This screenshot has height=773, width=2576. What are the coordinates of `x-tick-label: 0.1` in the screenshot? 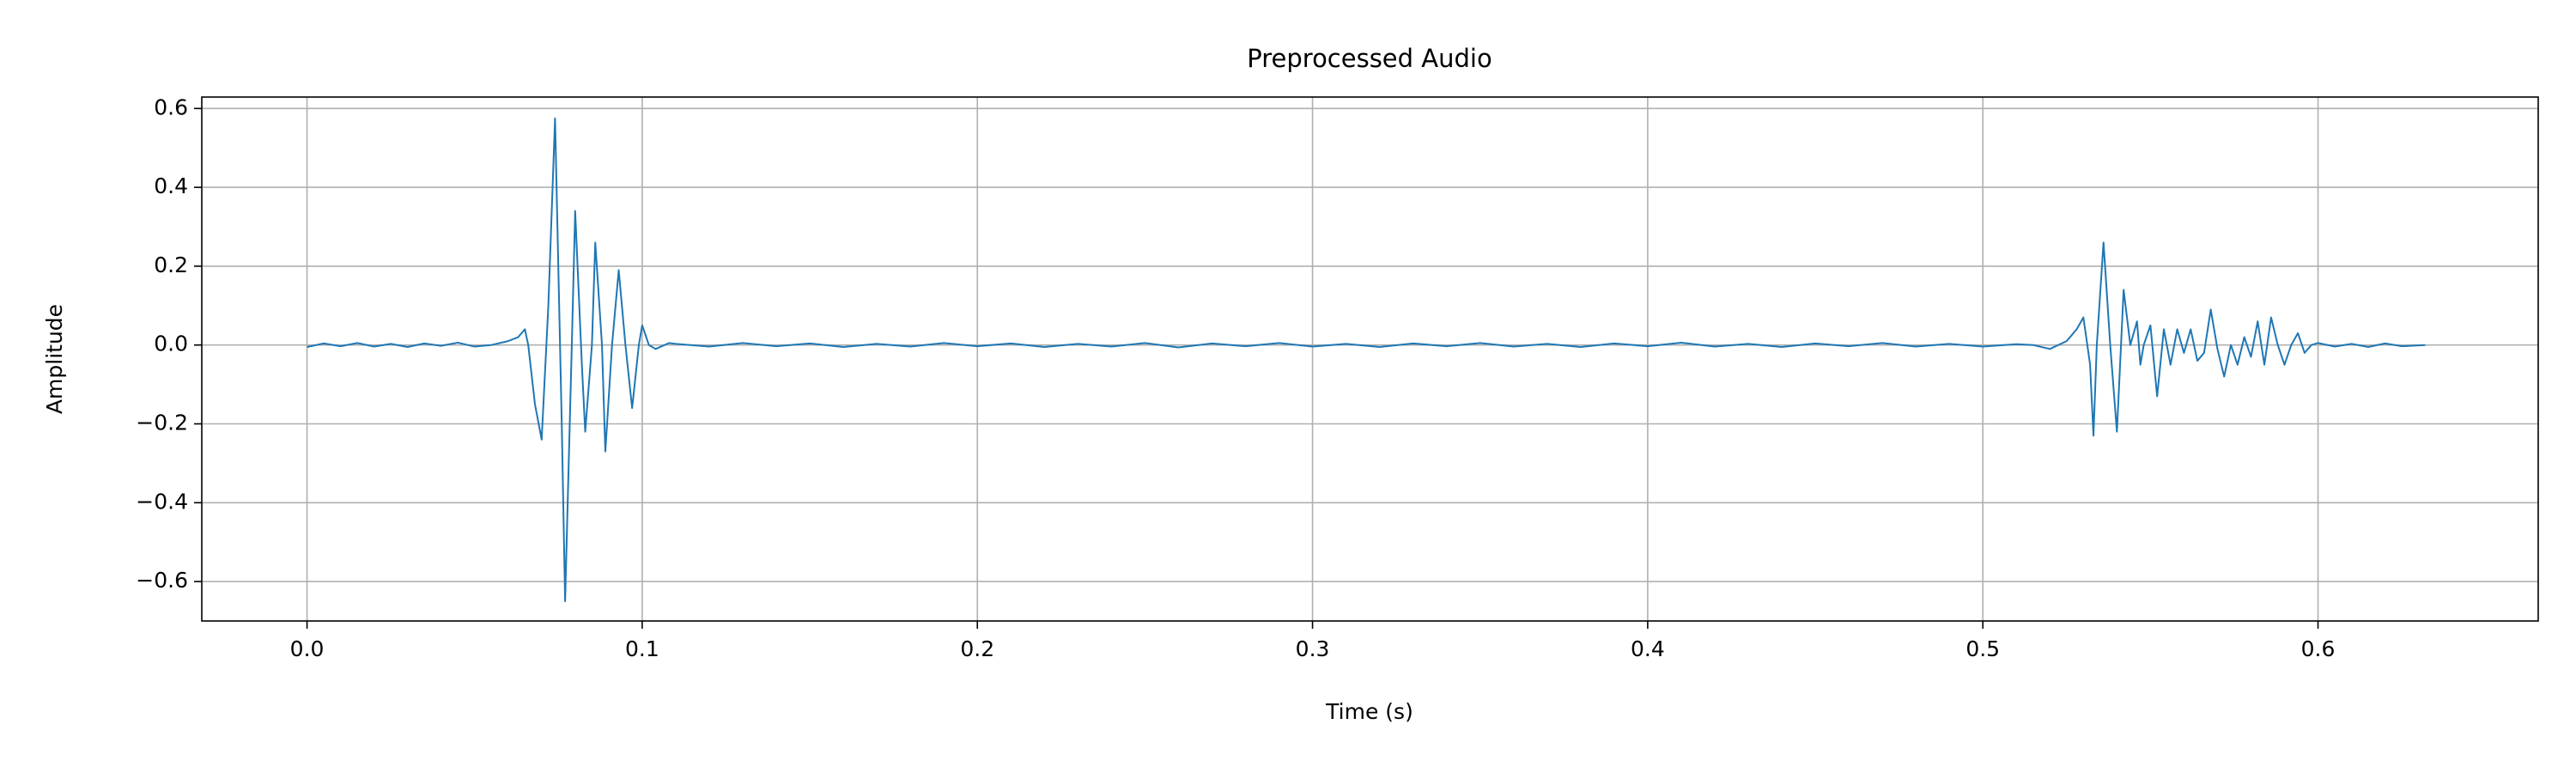 It's located at (642, 648).